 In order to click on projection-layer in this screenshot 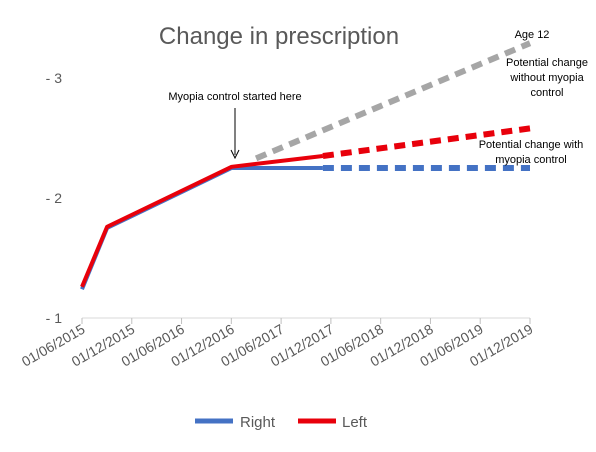, I will do `click(393, 105)`.